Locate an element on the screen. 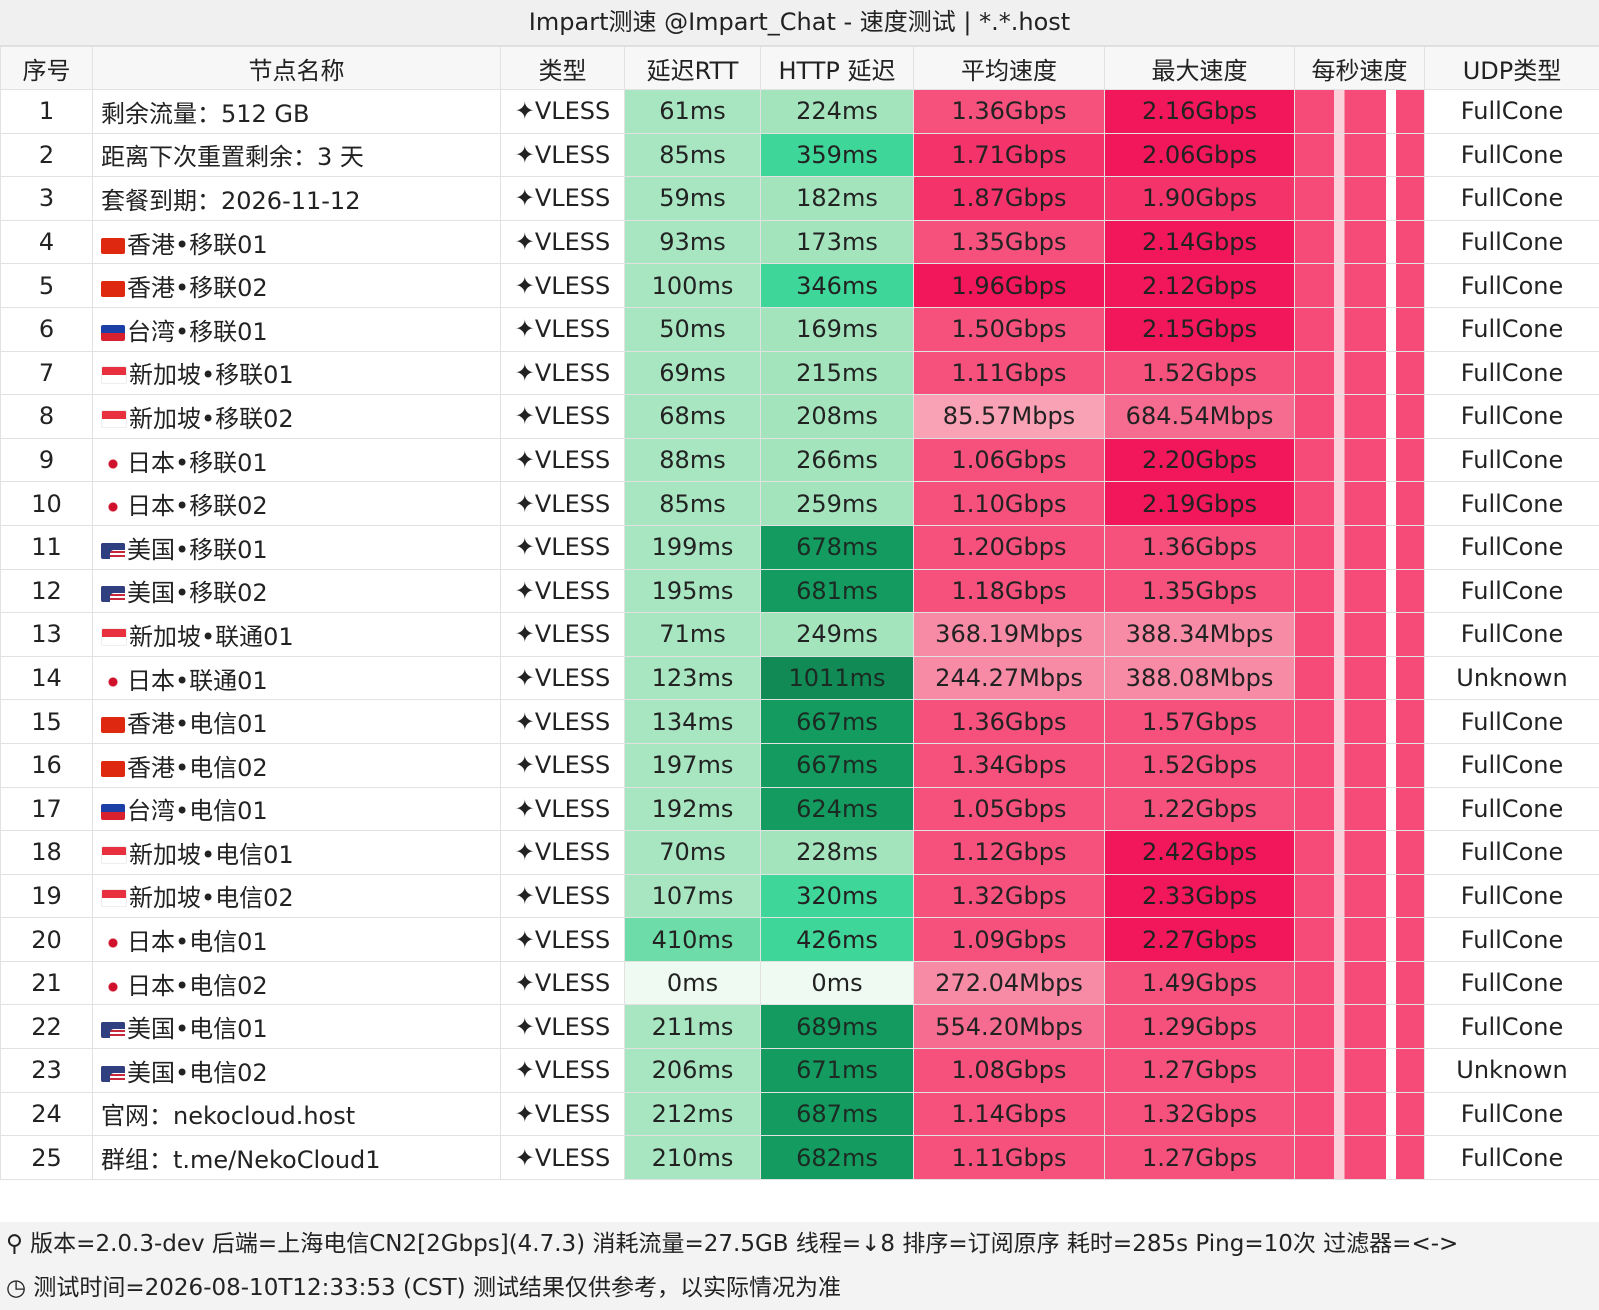 Image resolution: width=1599 pixels, height=1310 pixels. row-index: 3 is located at coordinates (46, 198).